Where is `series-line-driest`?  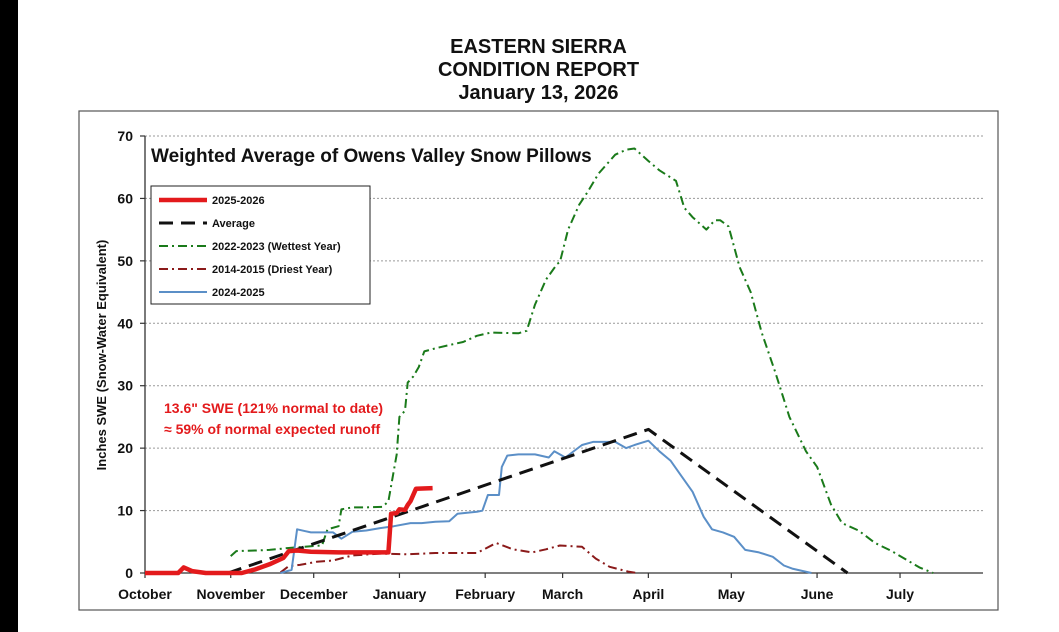
series-line-driest is located at coordinates (458, 558).